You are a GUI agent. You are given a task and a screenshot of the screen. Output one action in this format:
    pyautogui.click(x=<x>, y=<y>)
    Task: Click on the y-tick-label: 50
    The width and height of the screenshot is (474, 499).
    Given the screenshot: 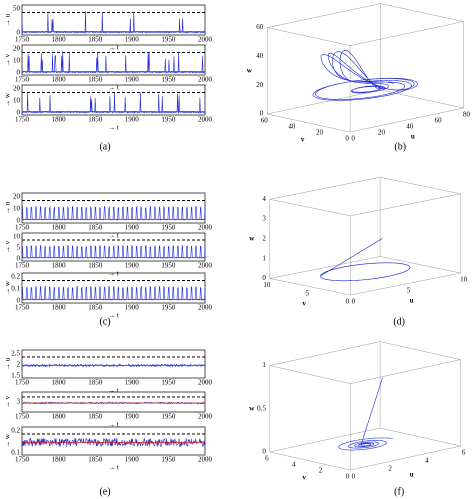 What is the action you would take?
    pyautogui.click(x=17, y=9)
    